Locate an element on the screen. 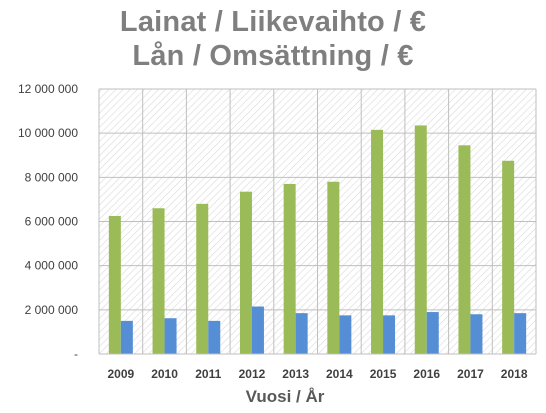 This screenshot has height=413, width=546. chart-title-line-2: Lån / Omsättning / € is located at coordinates (273, 56).